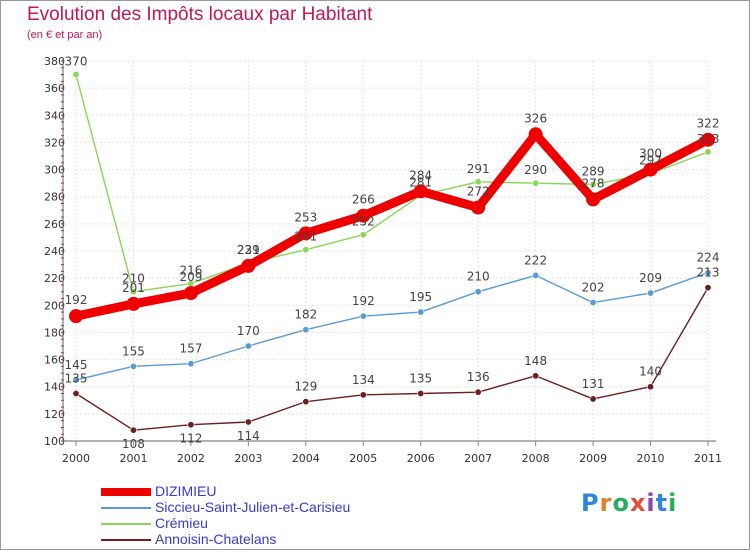  What do you see at coordinates (54, 305) in the screenshot?
I see `y-tick-label: 200` at bounding box center [54, 305].